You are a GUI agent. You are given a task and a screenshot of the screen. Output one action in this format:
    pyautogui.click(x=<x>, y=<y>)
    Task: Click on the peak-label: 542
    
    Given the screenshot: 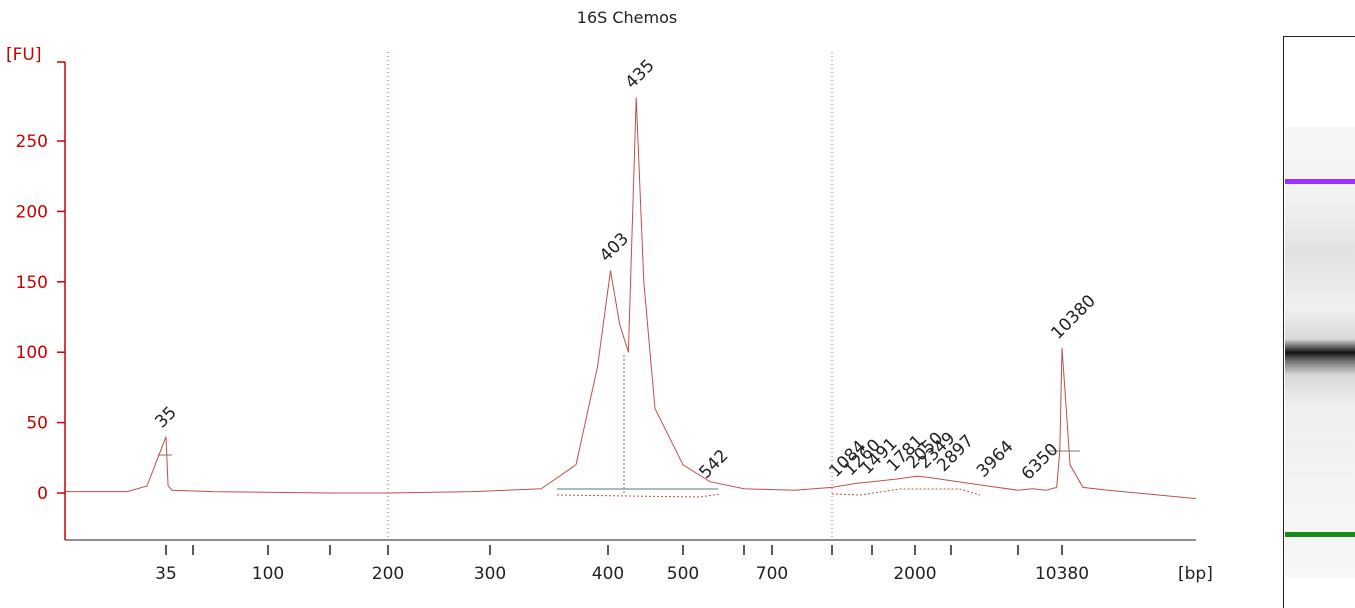 What is the action you would take?
    pyautogui.click(x=713, y=464)
    